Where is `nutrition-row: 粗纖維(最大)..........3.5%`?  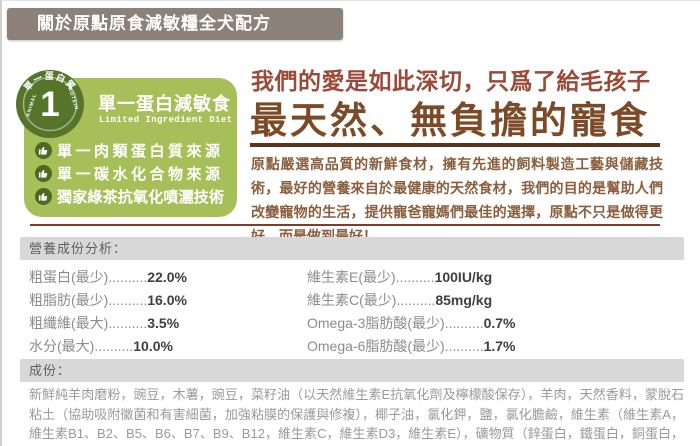
nutrition-row: 粗纖維(最大)..........3.5% is located at coordinates (104, 323).